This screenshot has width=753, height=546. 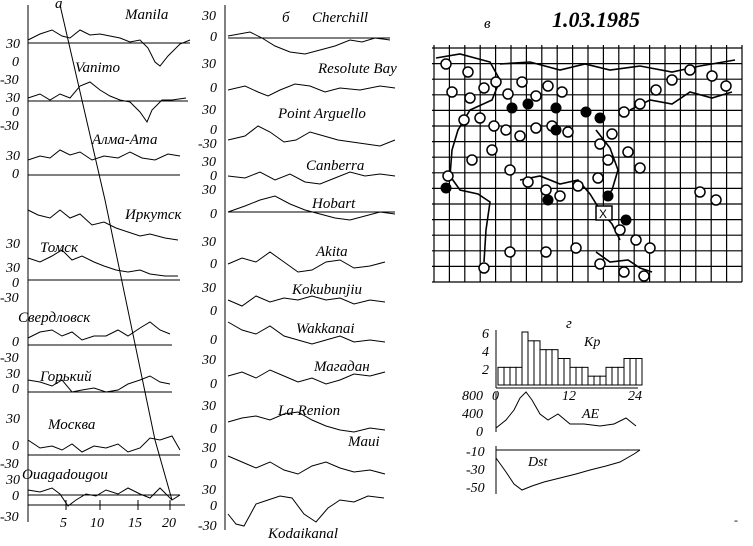 What do you see at coordinates (213, 88) in the screenshot?
I see `tick-b-4: 0` at bounding box center [213, 88].